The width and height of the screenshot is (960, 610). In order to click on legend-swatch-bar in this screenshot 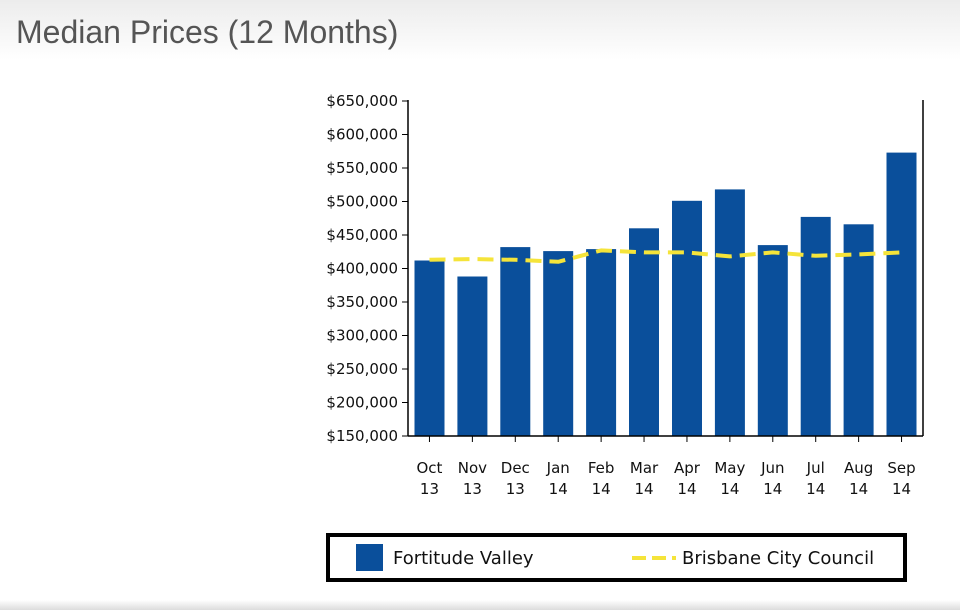, I will do `click(369, 557)`.